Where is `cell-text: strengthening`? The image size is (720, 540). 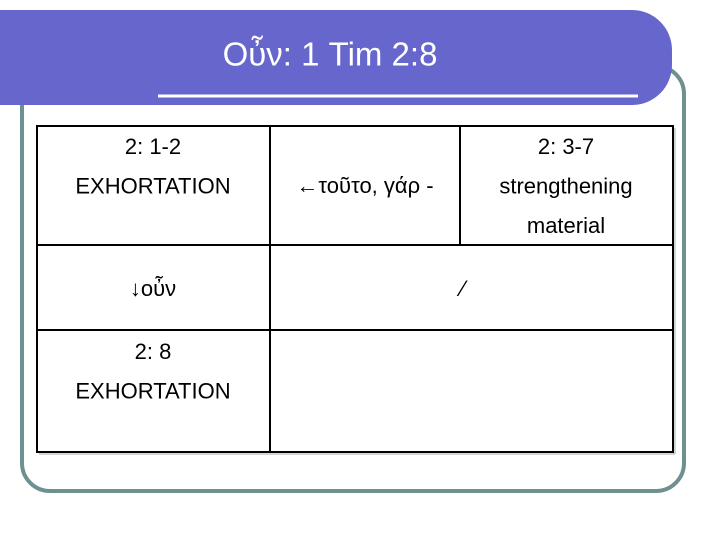 cell-text: strengthening is located at coordinates (565, 185).